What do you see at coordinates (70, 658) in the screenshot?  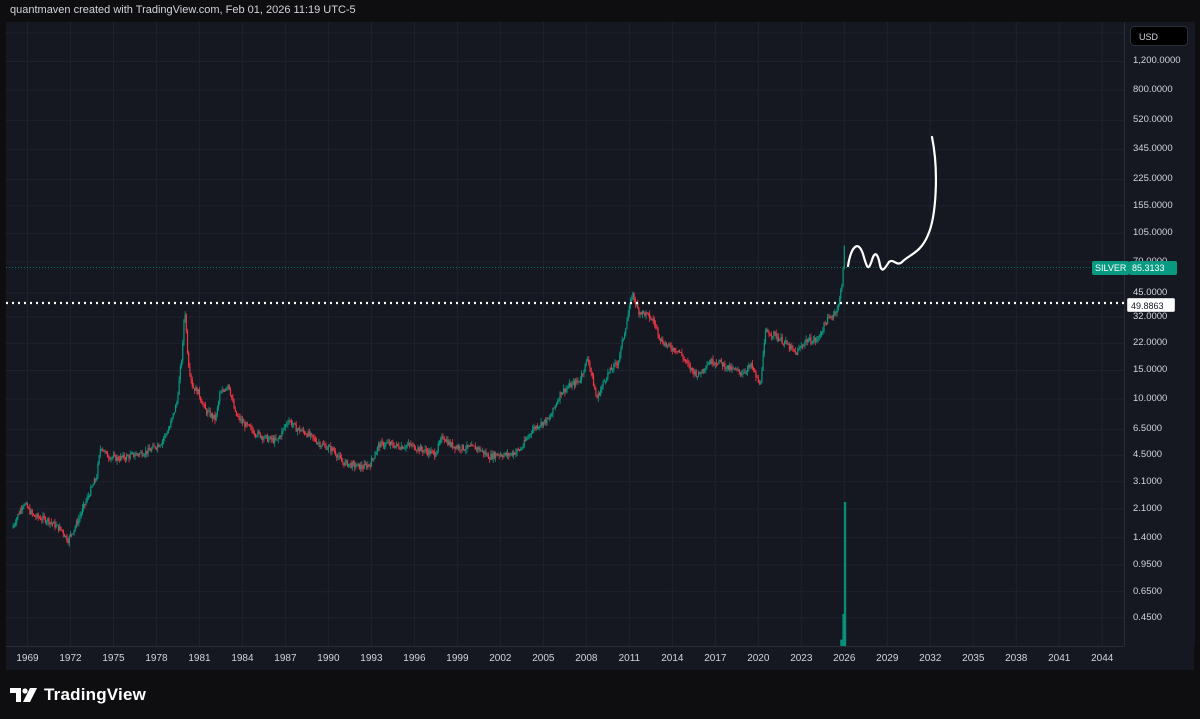 I see `time-tick-label: 1972` at bounding box center [70, 658].